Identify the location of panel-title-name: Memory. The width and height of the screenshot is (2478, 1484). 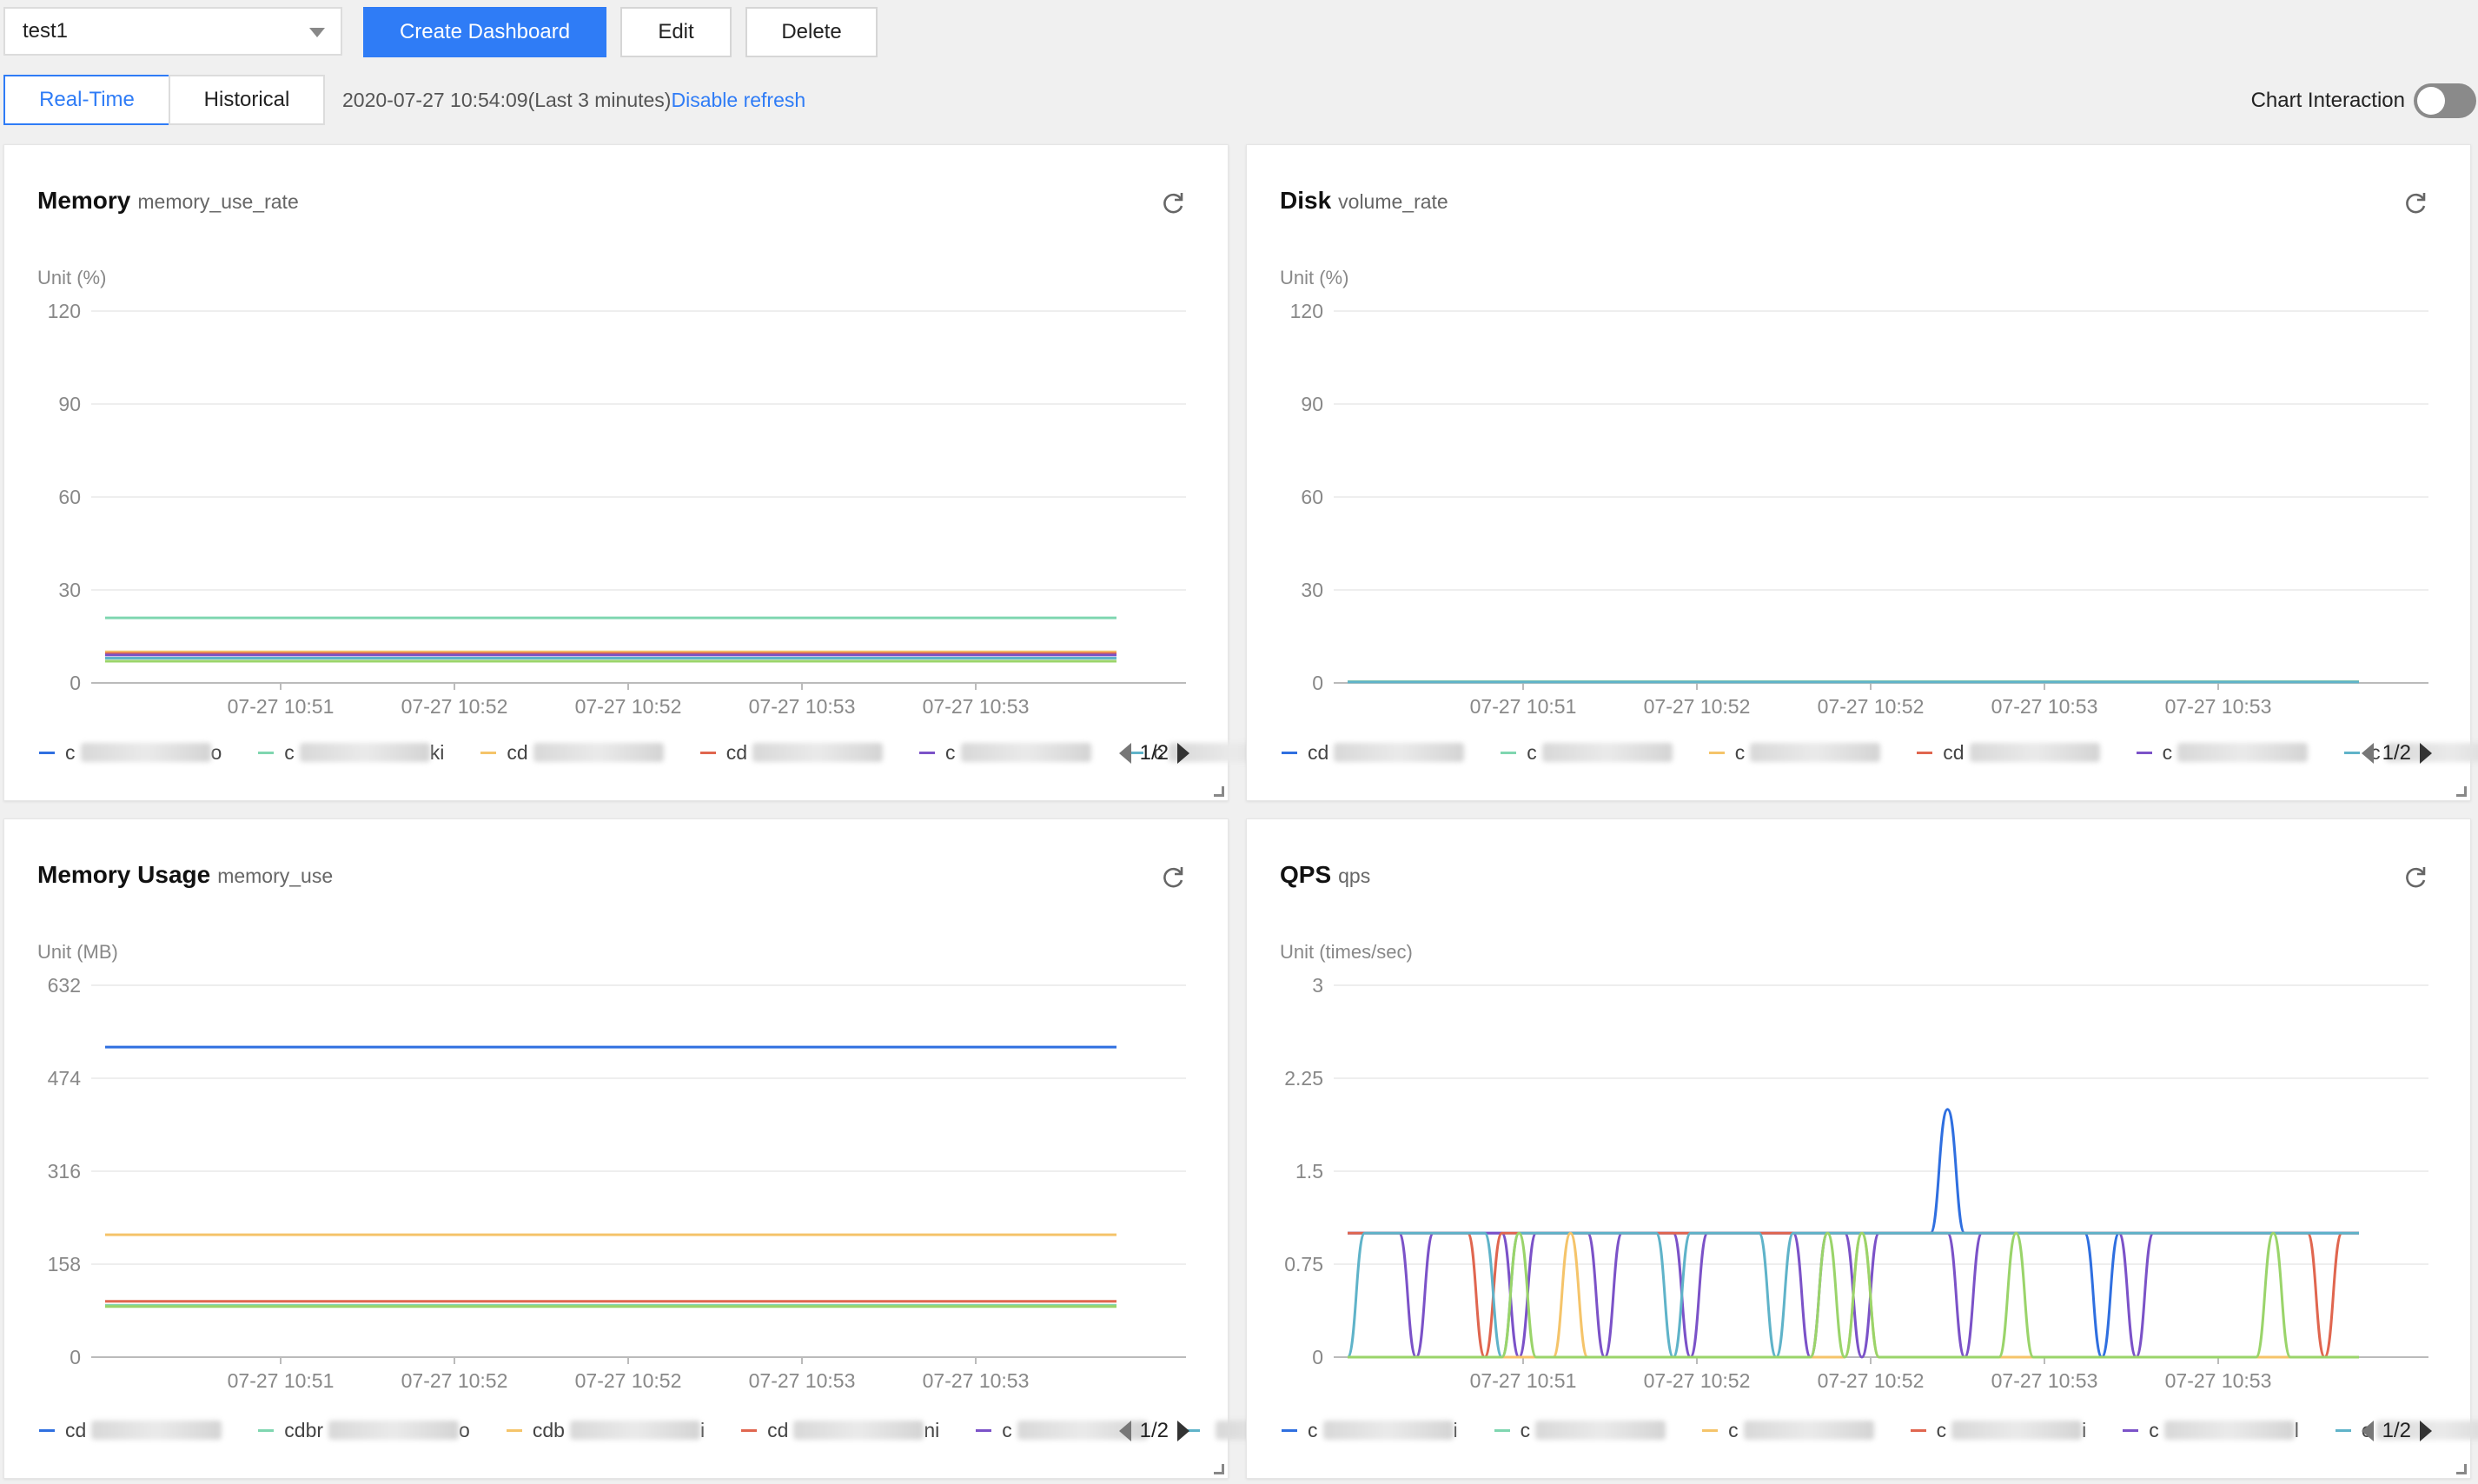
(84, 200).